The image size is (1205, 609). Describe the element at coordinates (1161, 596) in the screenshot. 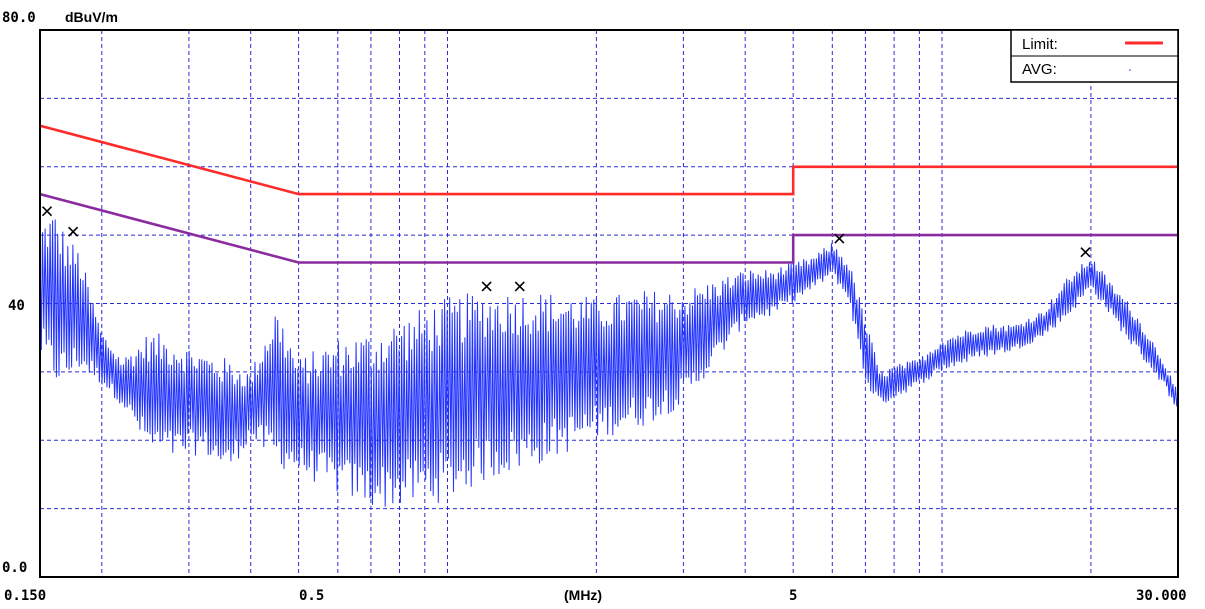

I see `x-tick-label-3: 30.000` at that location.